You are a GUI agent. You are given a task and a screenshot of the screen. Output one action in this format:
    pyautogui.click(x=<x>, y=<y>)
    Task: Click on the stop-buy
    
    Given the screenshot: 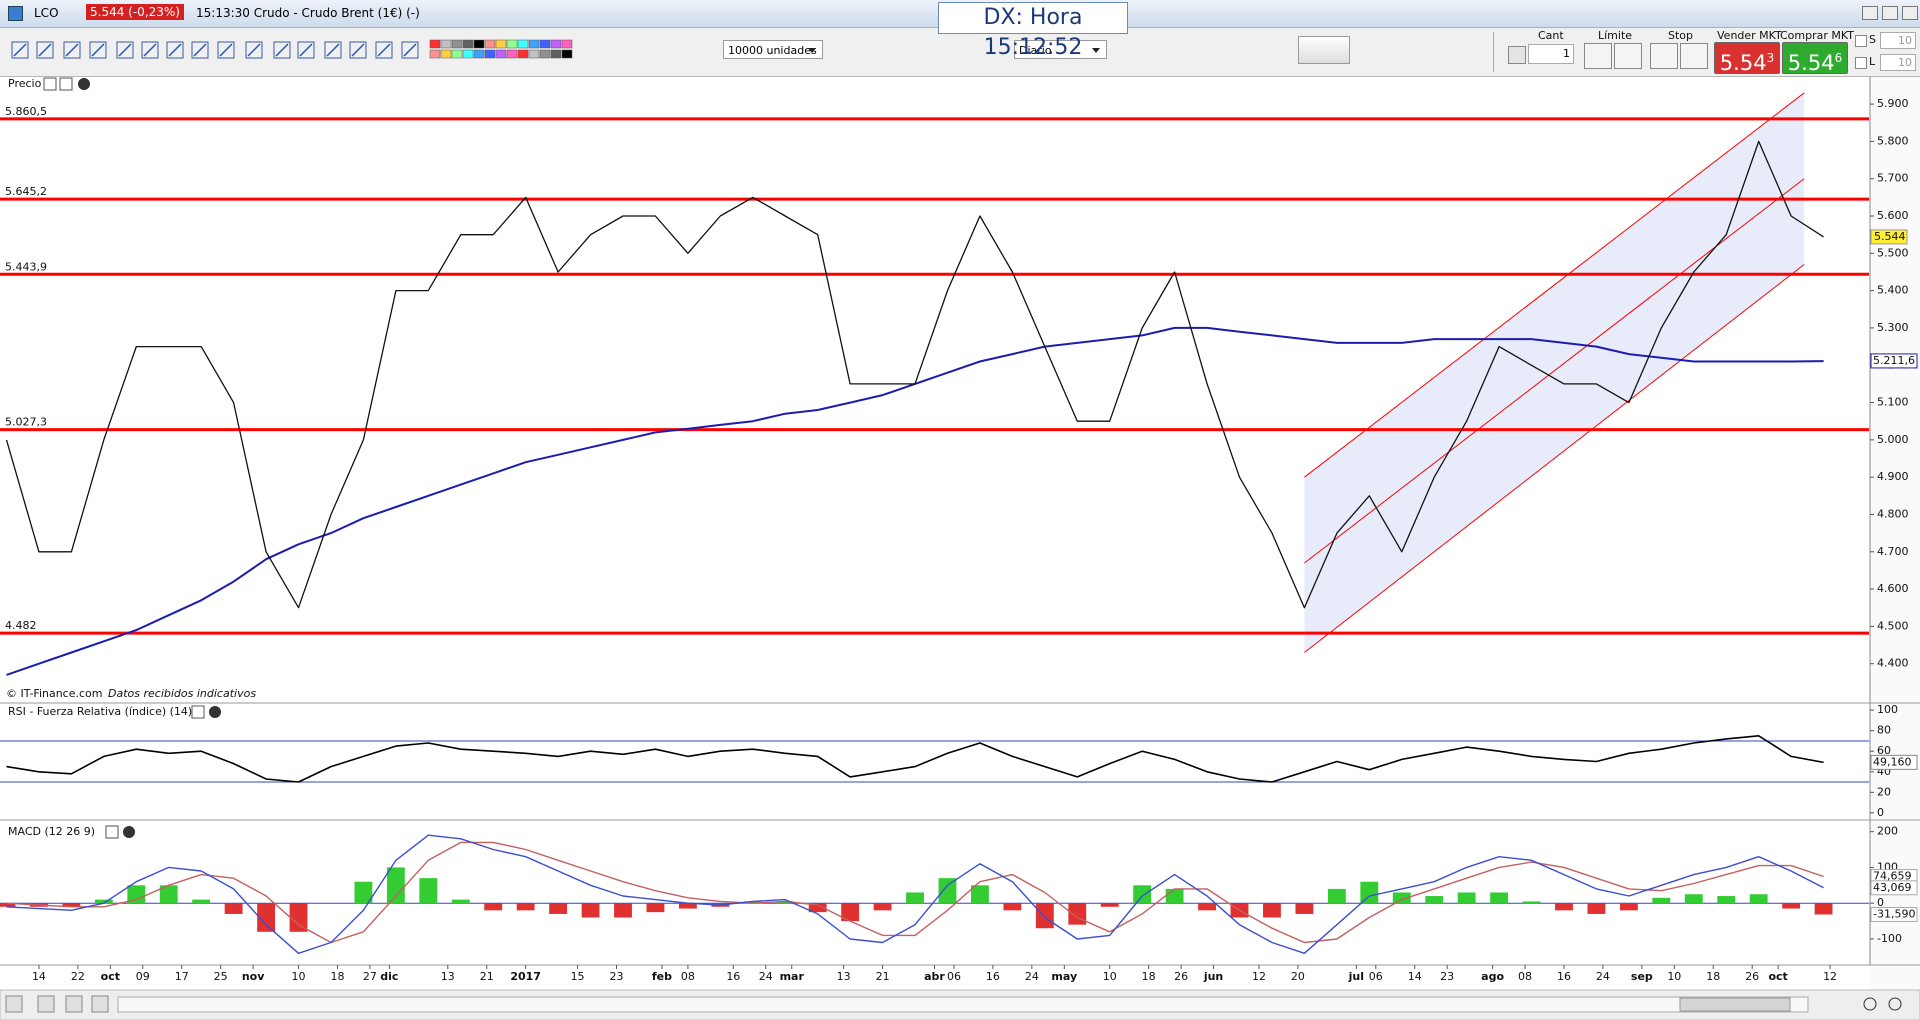 What is the action you would take?
    pyautogui.click(x=1664, y=56)
    